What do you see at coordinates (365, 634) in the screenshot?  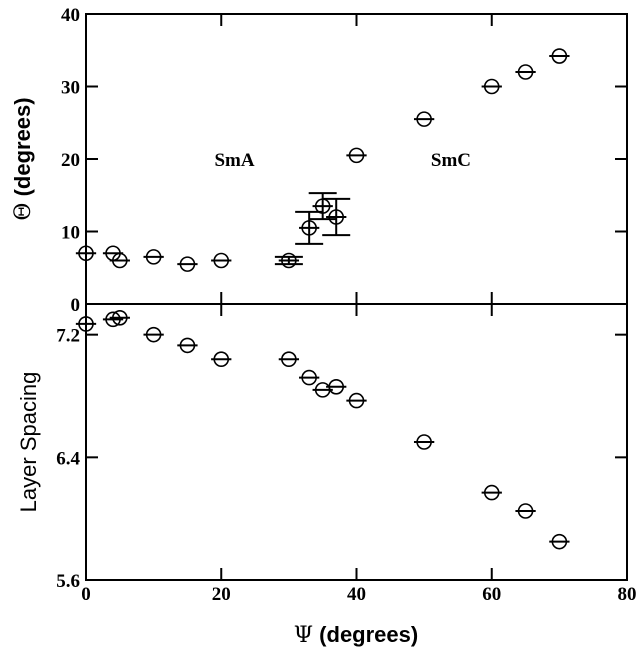 I see `x-axis-title-text: (degrees)` at bounding box center [365, 634].